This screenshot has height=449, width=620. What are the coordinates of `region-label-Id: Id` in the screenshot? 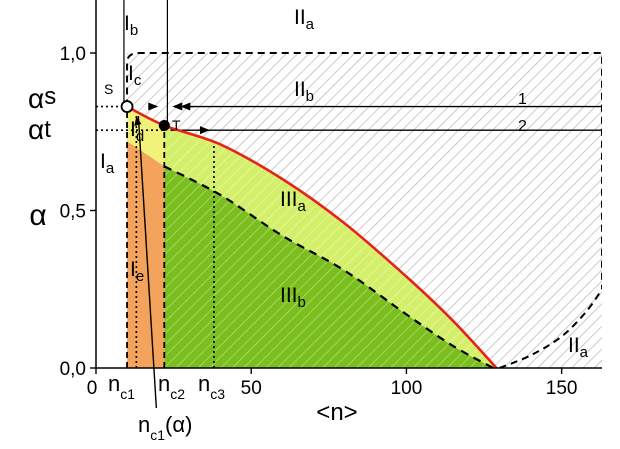 It's located at (137, 131).